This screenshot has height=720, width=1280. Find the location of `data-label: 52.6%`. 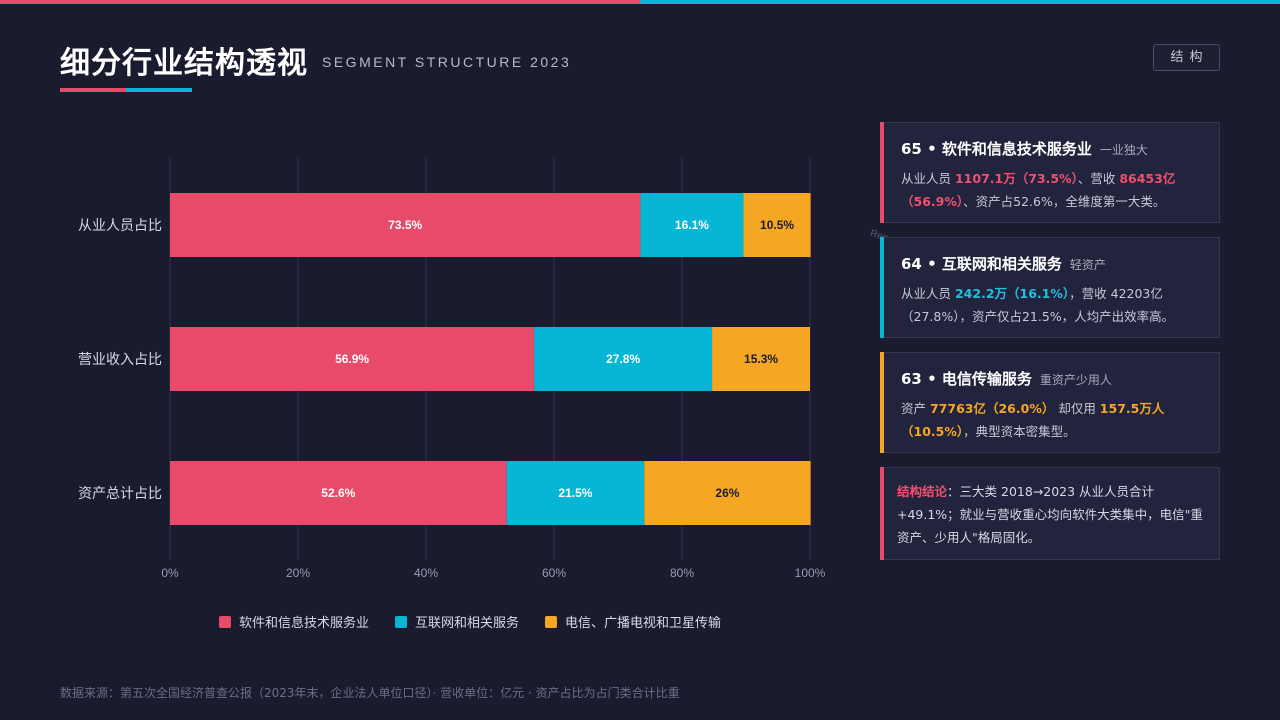

data-label: 52.6% is located at coordinates (338, 493).